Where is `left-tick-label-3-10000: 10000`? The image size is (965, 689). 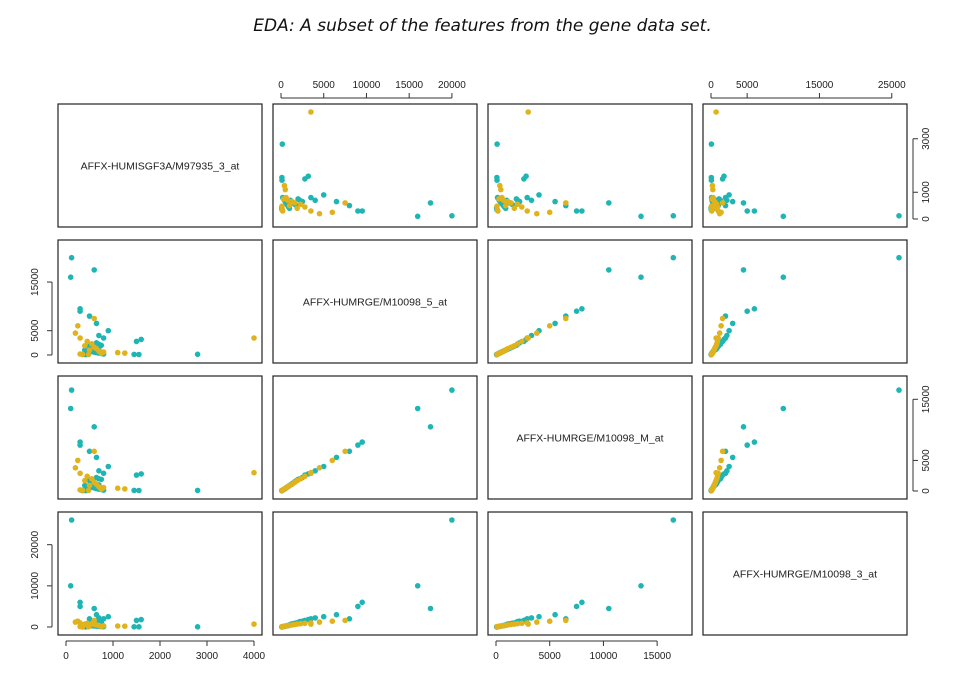 left-tick-label-3-10000: 10000 is located at coordinates (35, 586).